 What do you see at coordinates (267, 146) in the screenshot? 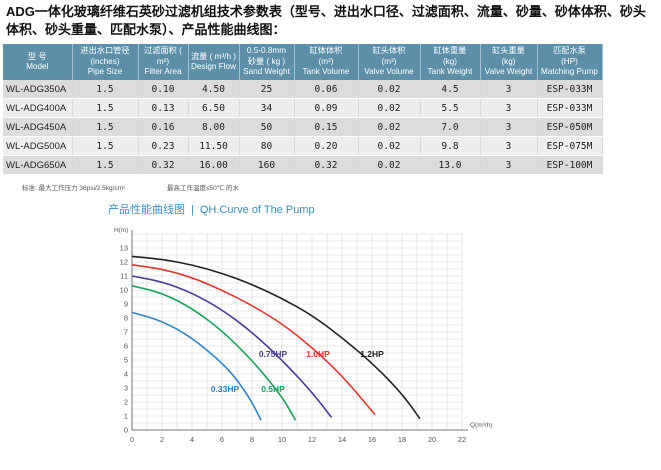
I see `table-cell: 80` at bounding box center [267, 146].